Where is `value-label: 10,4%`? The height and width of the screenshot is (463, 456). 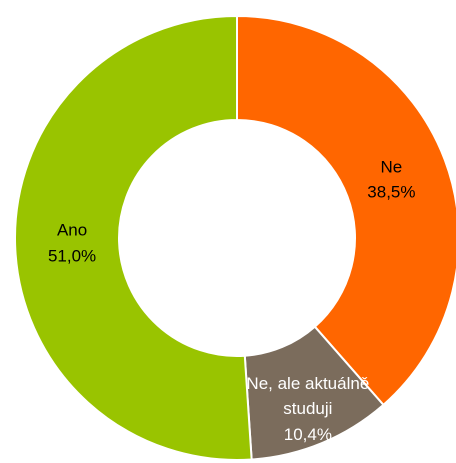
value-label: 10,4% is located at coordinates (307, 434).